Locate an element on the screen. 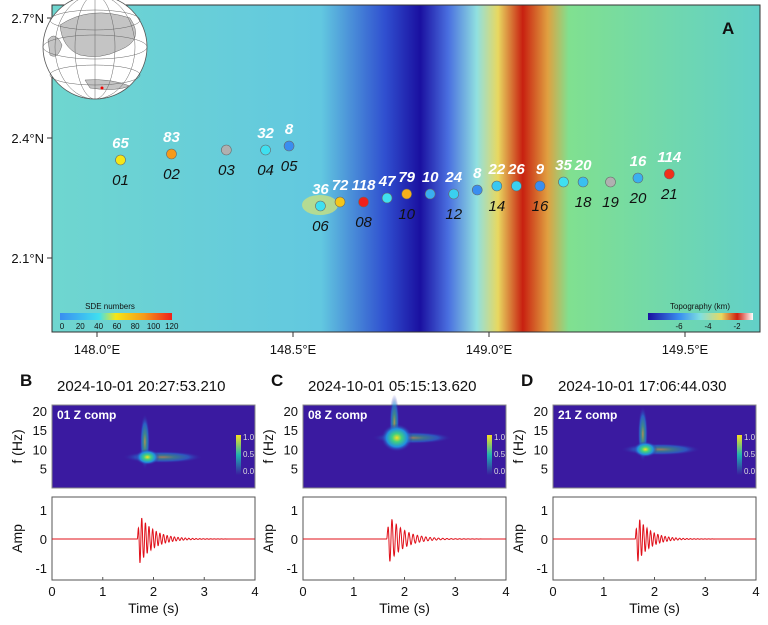  station-id-label: 04 is located at coordinates (265, 170).